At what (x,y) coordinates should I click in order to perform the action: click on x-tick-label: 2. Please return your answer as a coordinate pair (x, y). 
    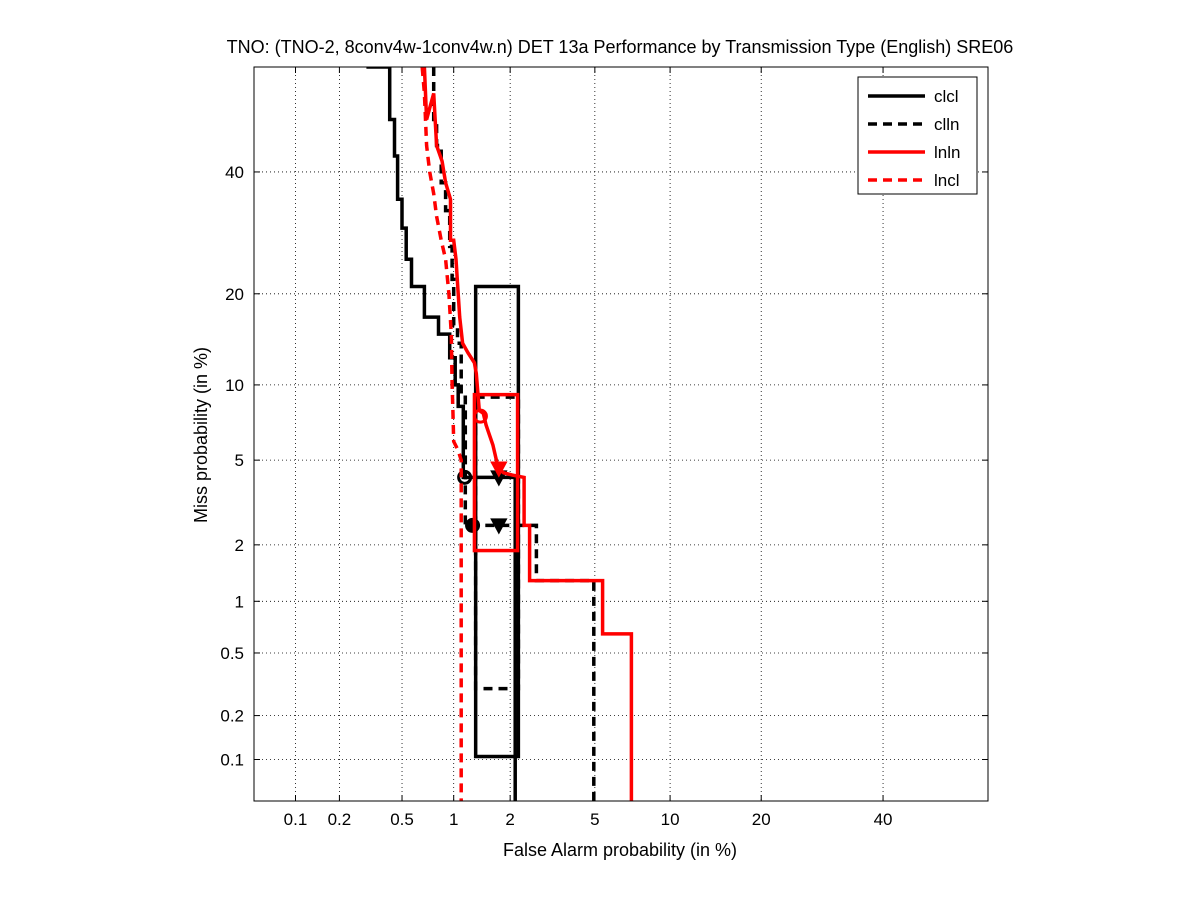
    Looking at the image, I should click on (509, 819).